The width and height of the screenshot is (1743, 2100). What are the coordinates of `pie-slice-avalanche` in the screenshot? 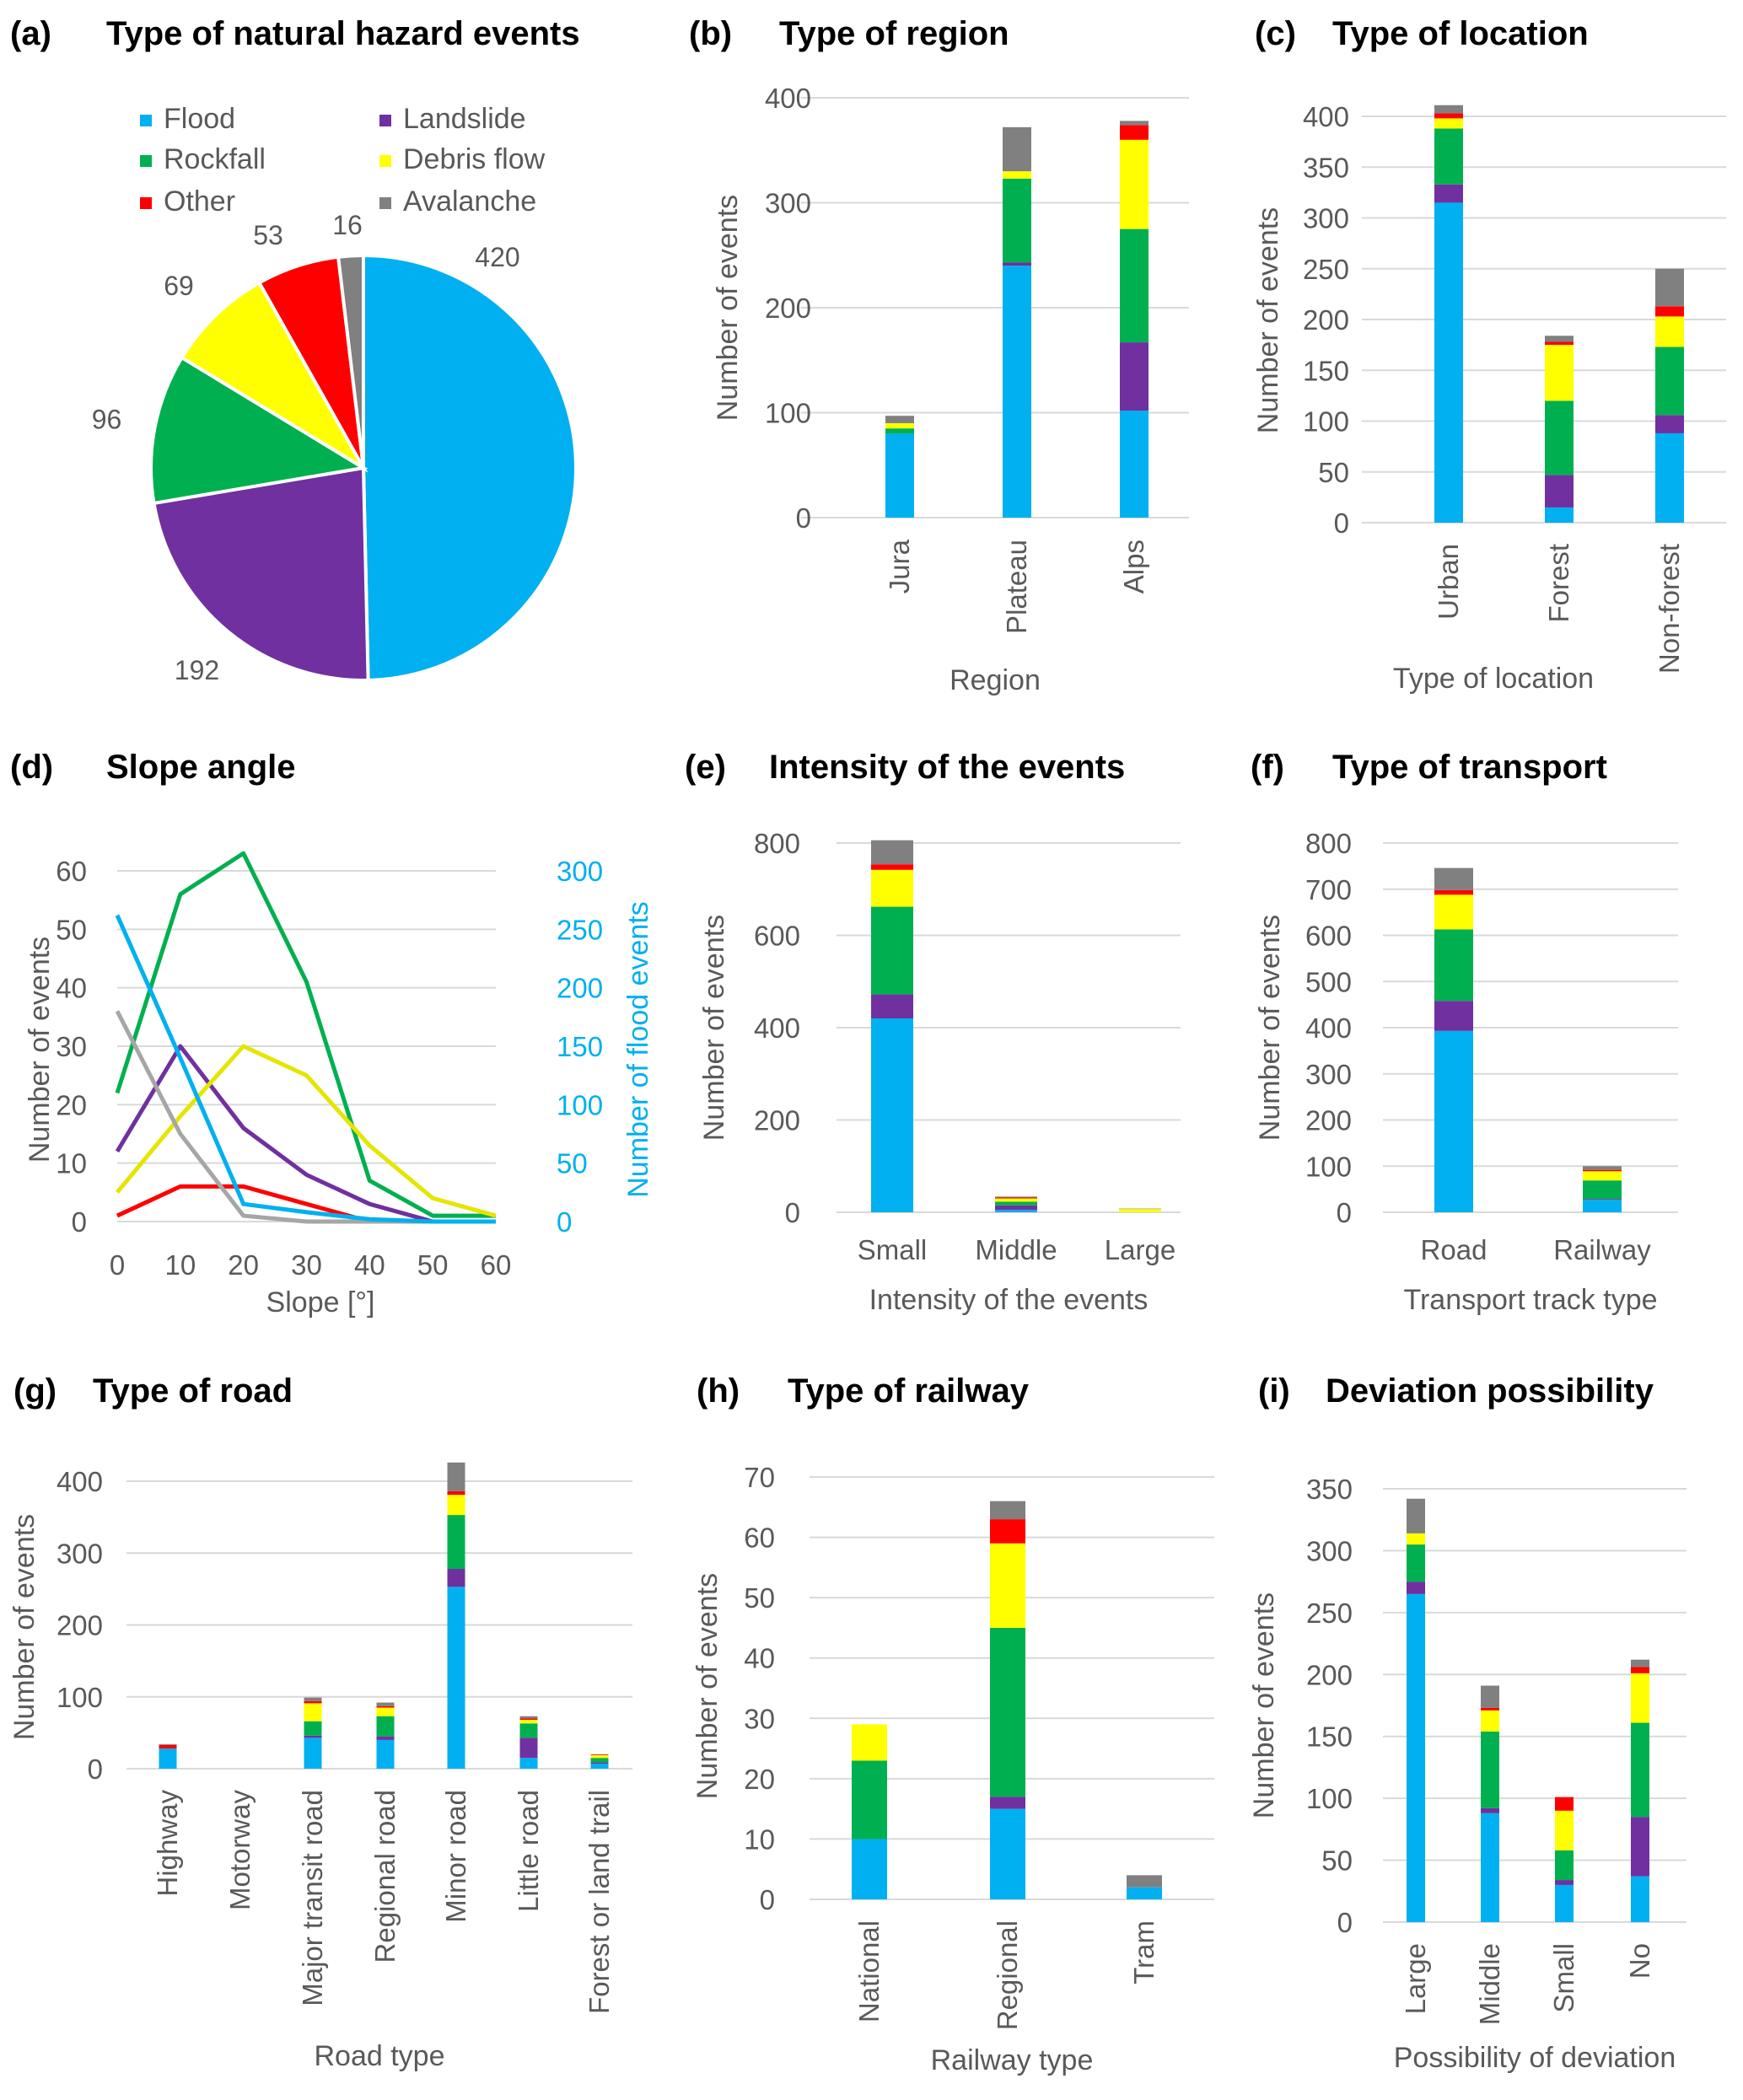 It's located at (350, 361).